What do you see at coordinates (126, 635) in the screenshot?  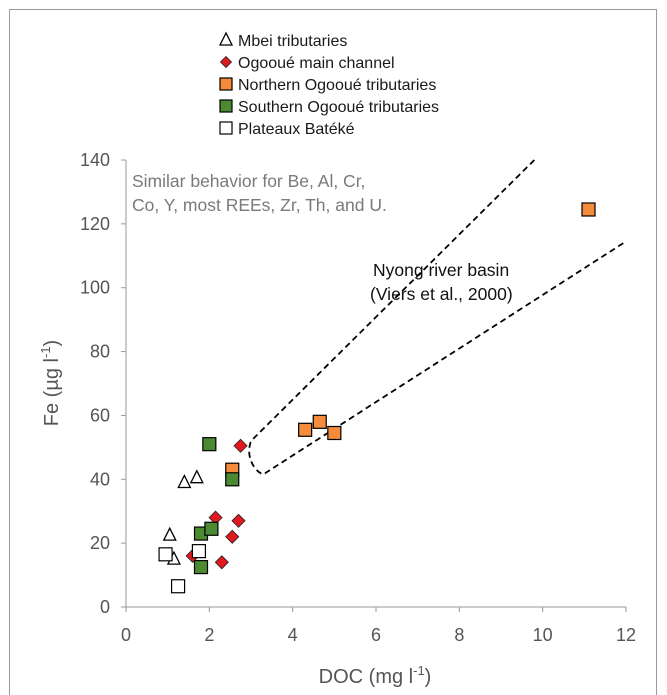 I see `x-tick-label: 0` at bounding box center [126, 635].